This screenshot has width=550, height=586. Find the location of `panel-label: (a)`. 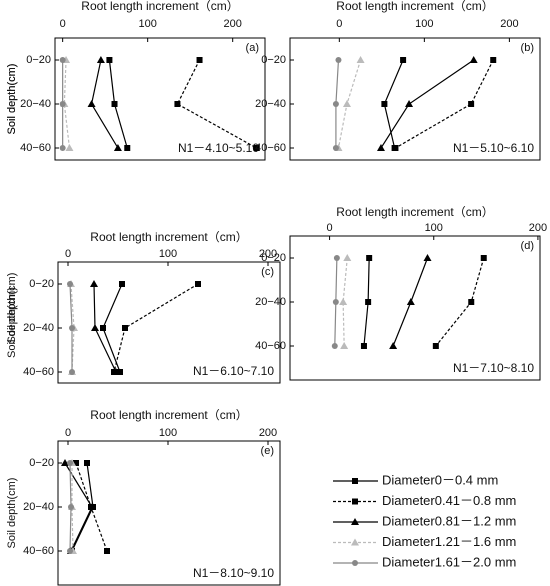

panel-label: (a) is located at coordinates (252, 48).